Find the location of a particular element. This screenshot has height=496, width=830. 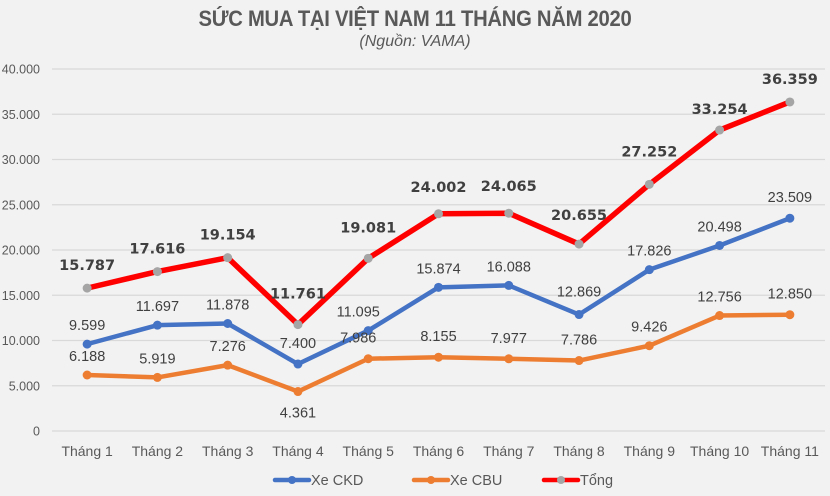

data-label: 11.095 is located at coordinates (358, 313).